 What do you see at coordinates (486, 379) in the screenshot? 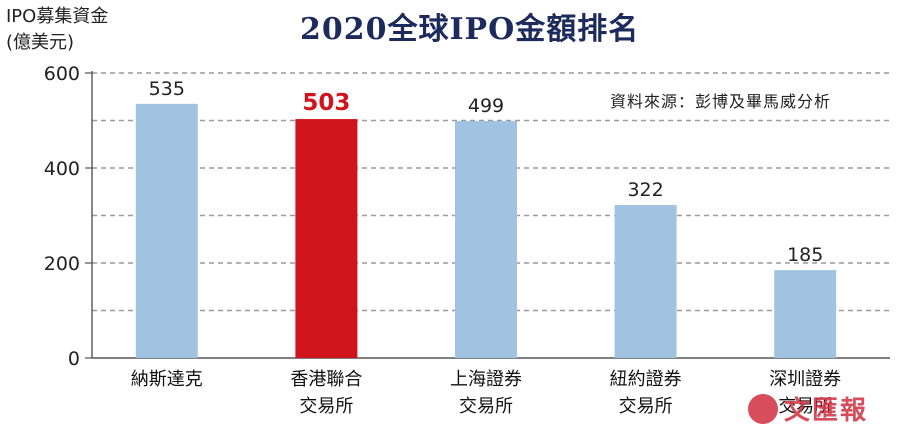
I see `x-tick-label: 上海證券` at bounding box center [486, 379].